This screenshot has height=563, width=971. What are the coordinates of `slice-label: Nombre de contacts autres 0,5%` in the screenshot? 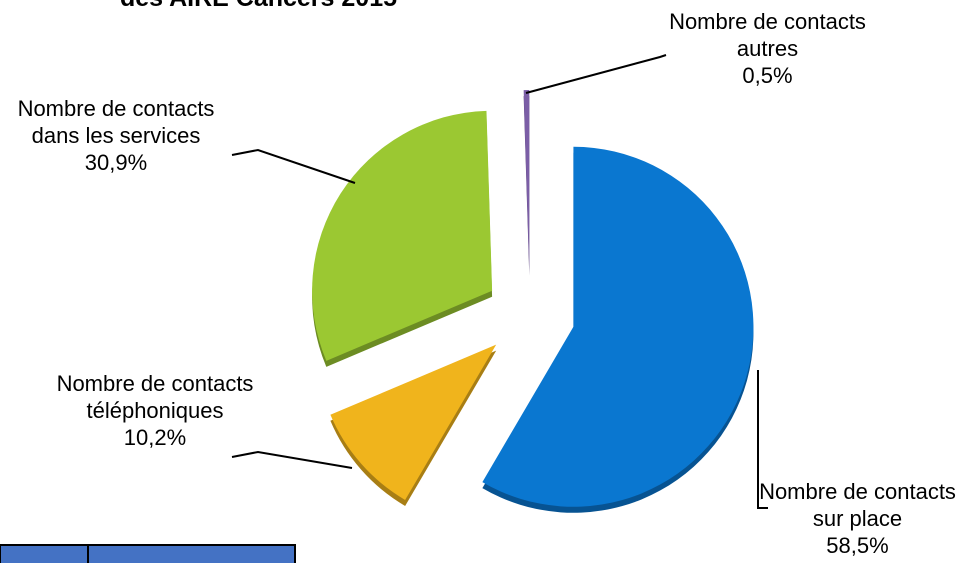 It's located at (767, 48).